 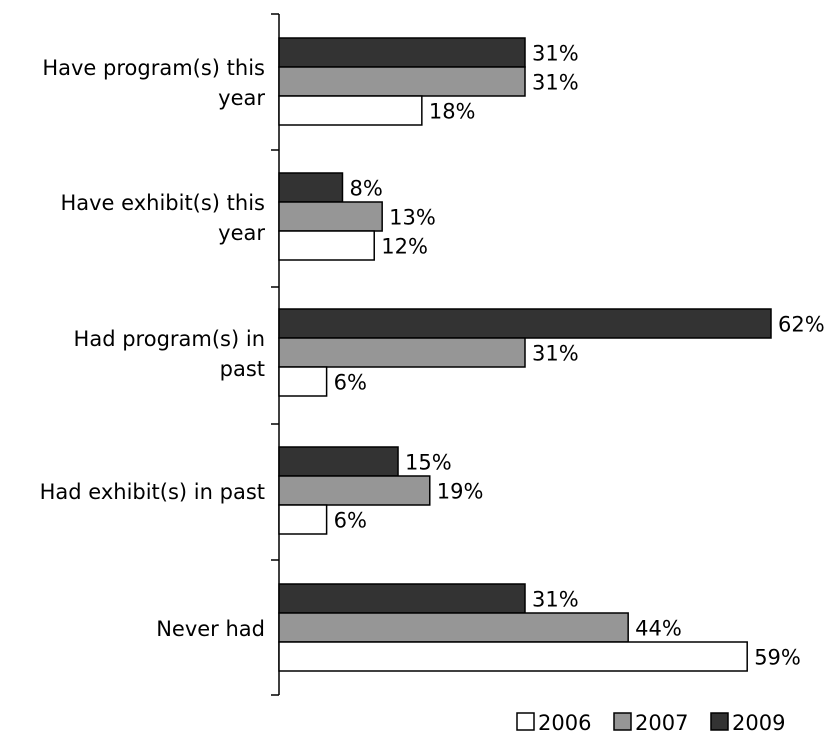 I want to click on category-label: Had program(s) in, so click(x=169, y=339).